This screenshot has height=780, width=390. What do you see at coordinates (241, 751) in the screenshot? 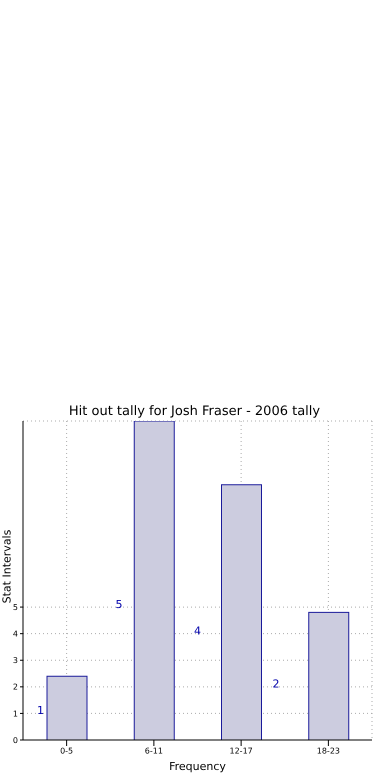
I see `x-tick-label: 12-17` at bounding box center [241, 751].